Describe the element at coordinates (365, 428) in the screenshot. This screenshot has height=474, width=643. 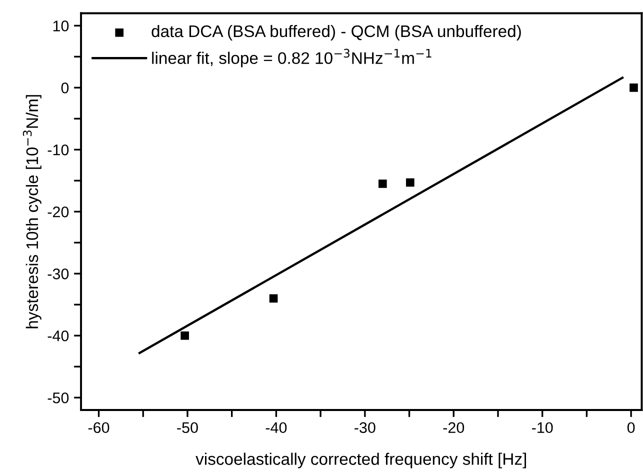
I see `x-tick-label: -30` at that location.